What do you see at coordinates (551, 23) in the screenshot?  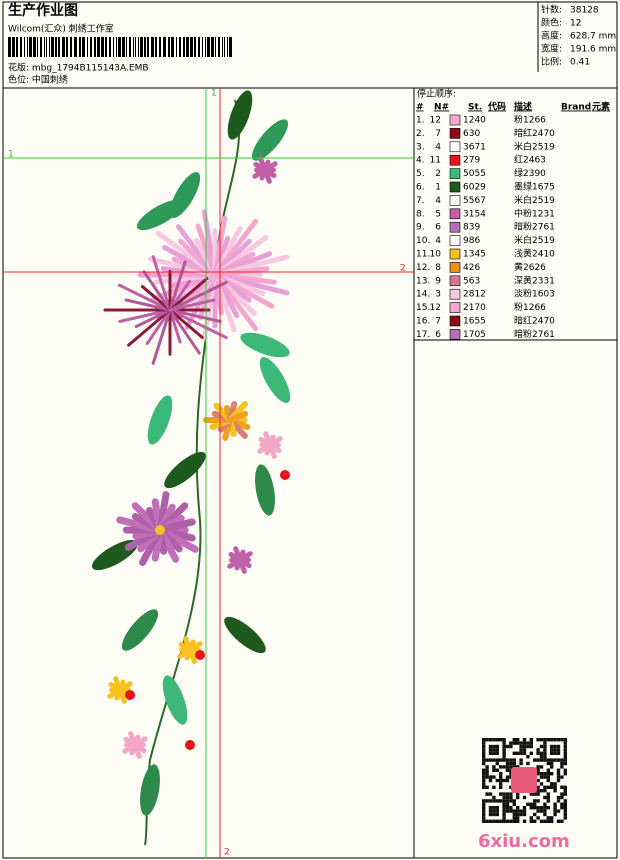 I see `info-label: 颜色:` at bounding box center [551, 23].